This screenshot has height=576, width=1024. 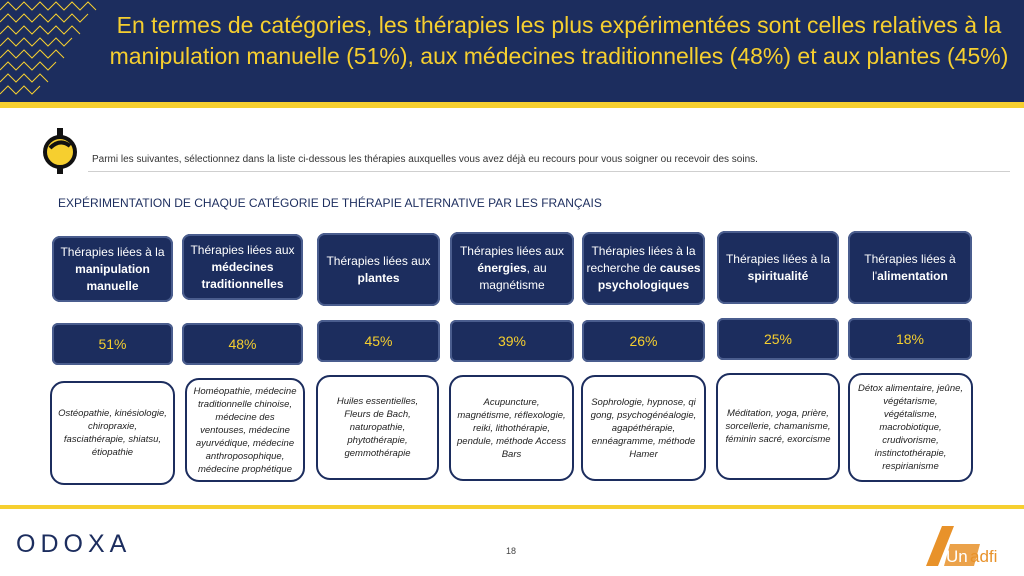 What do you see at coordinates (957, 556) in the screenshot?
I see `svg-text: Un` at bounding box center [957, 556].